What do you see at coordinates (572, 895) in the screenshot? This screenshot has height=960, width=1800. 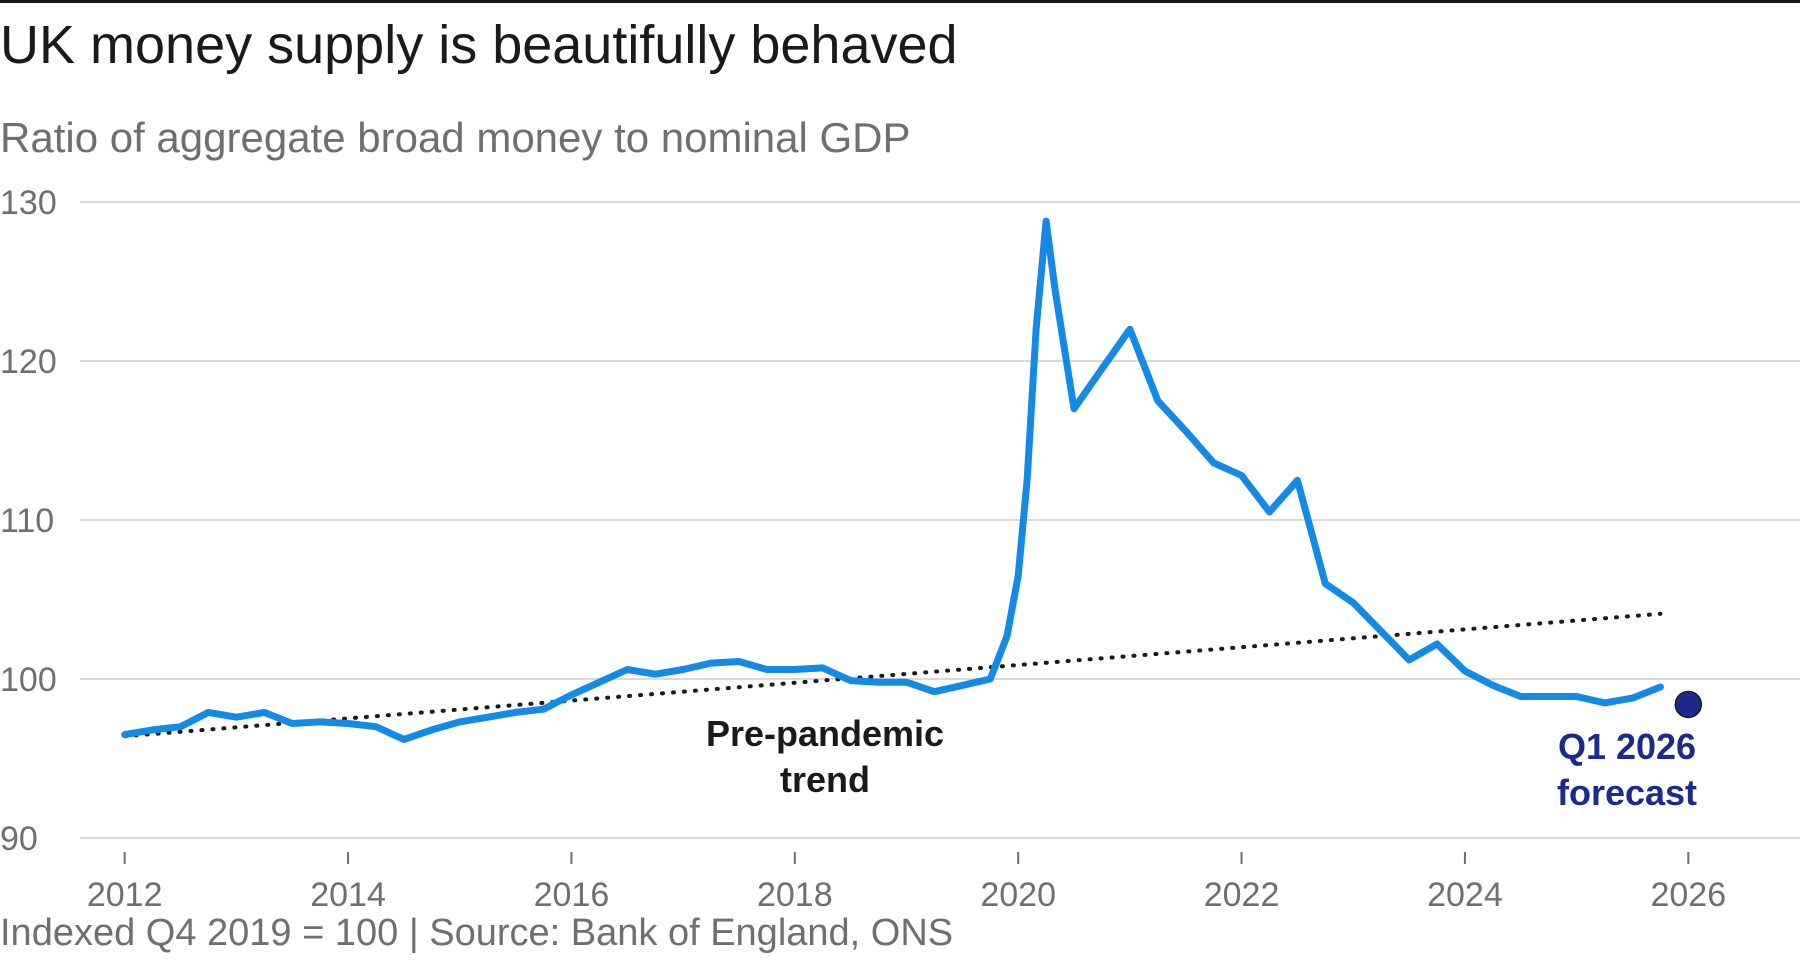 I see `x-tick-label: 2016` at bounding box center [572, 895].